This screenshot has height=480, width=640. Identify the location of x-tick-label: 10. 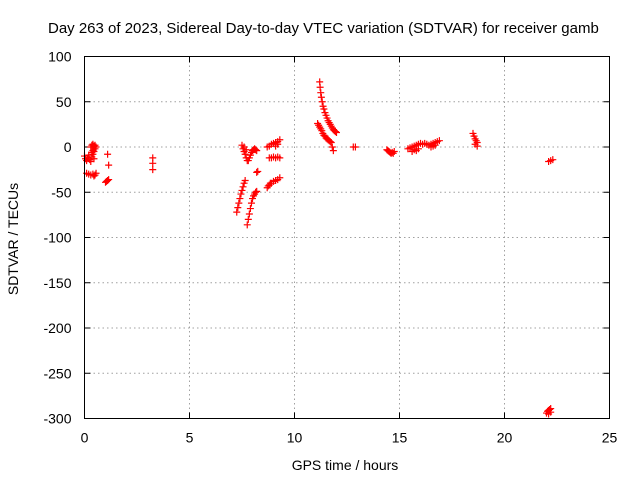
(295, 438).